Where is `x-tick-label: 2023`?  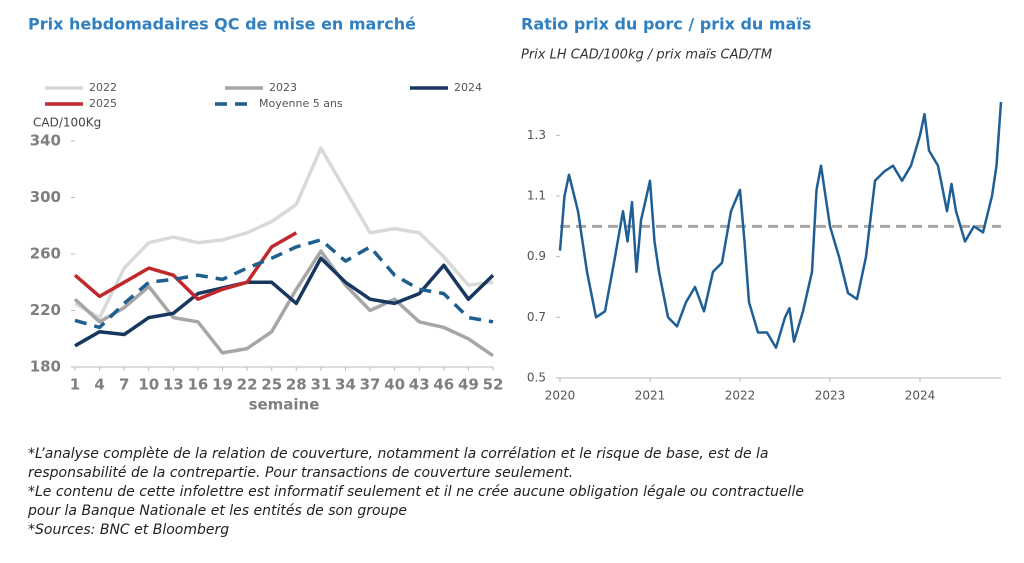 x-tick-label: 2023 is located at coordinates (830, 396).